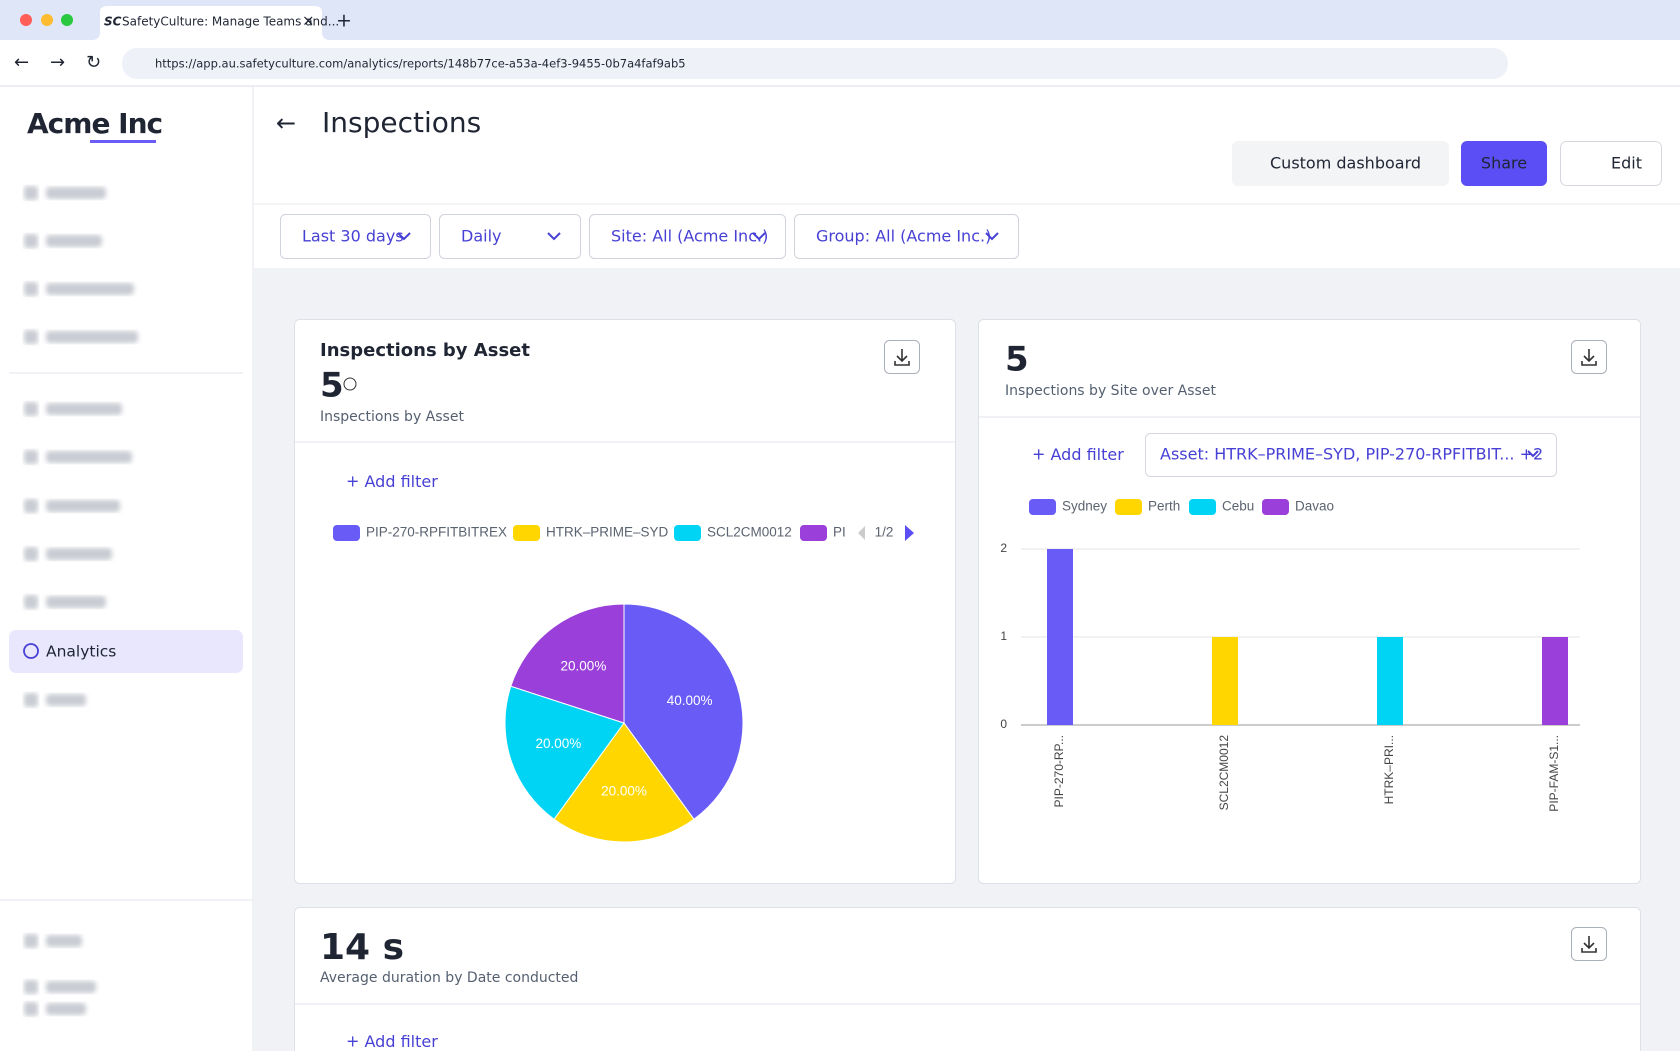  I want to click on slice-label: 40.00%, so click(690, 700).